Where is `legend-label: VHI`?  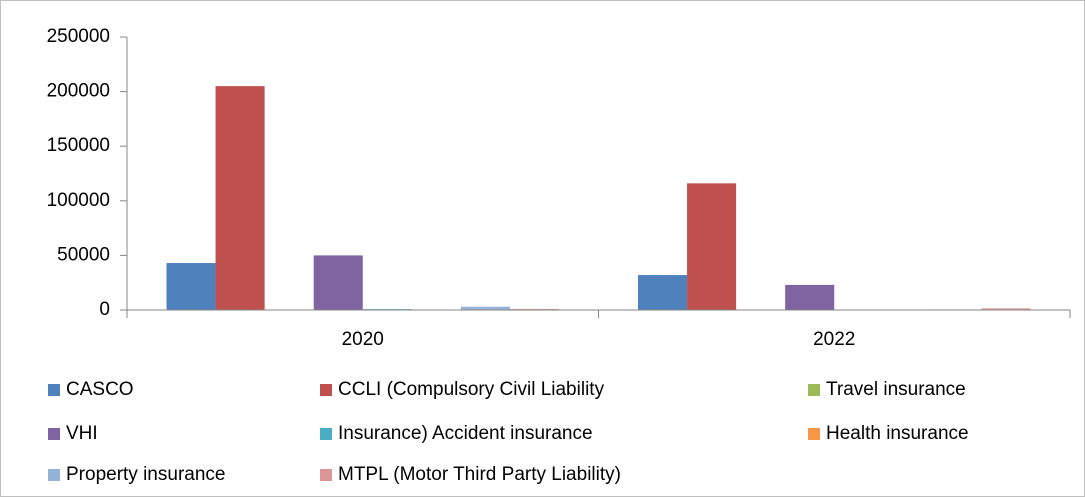 legend-label: VHI is located at coordinates (82, 433).